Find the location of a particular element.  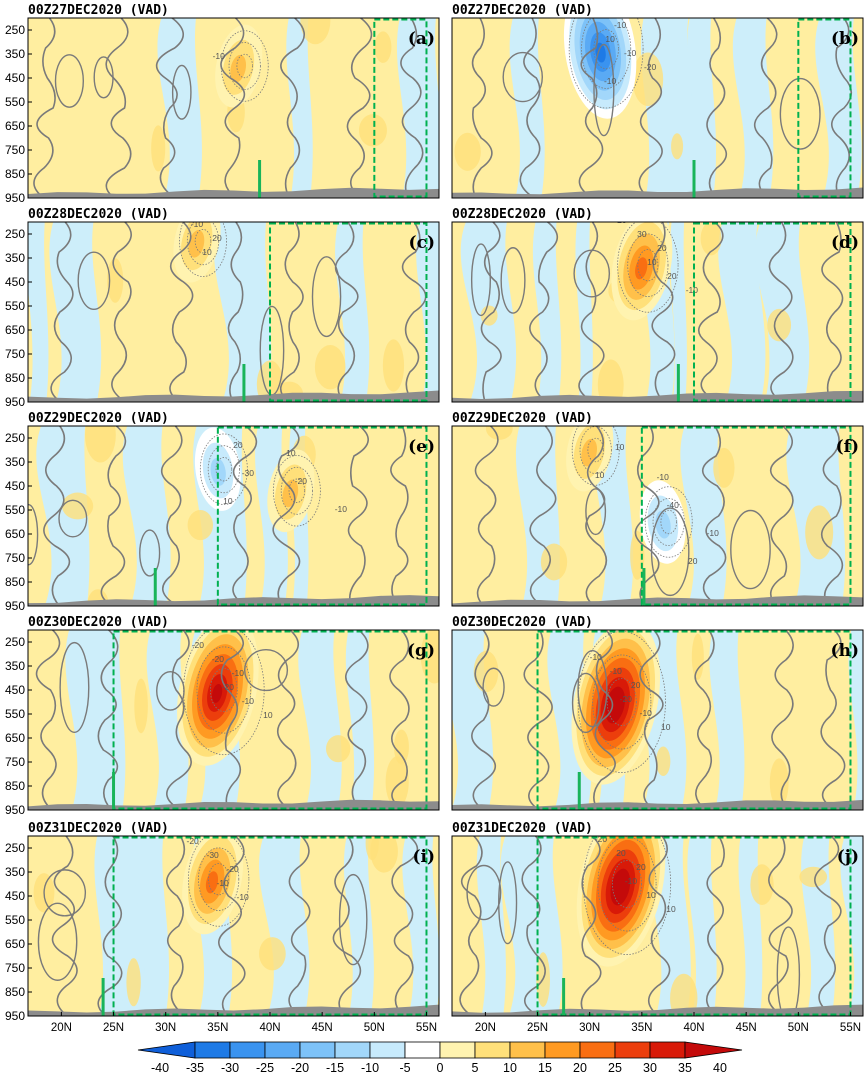

colorbar-label: -30 is located at coordinates (230, 1068).